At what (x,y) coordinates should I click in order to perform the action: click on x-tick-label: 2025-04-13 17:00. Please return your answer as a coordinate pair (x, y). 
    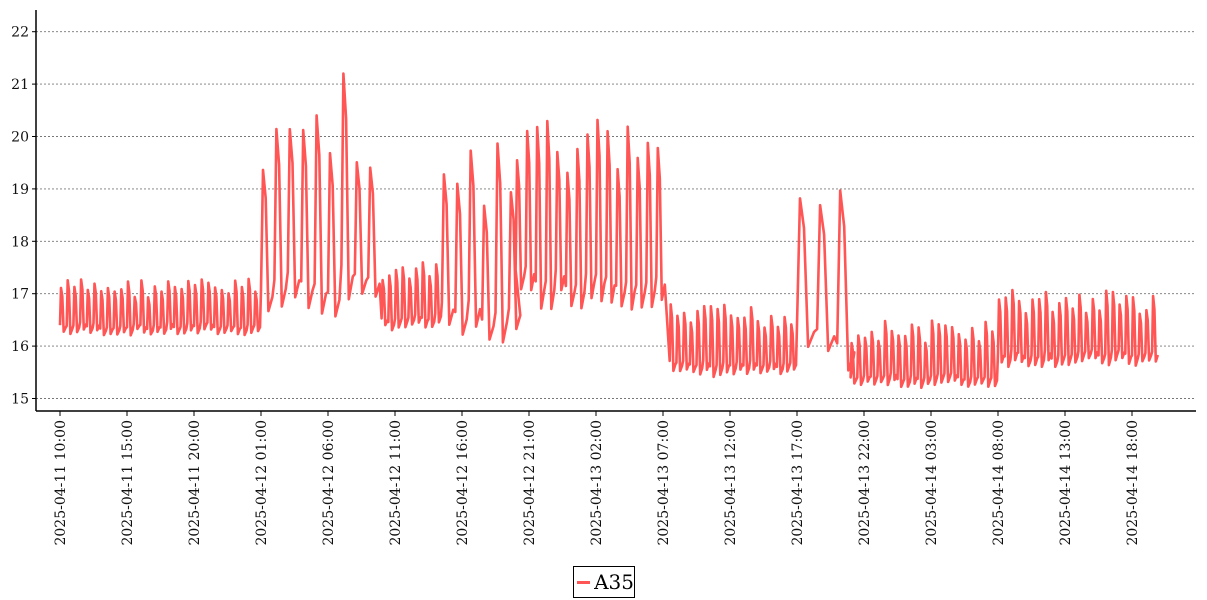
    Looking at the image, I should click on (798, 483).